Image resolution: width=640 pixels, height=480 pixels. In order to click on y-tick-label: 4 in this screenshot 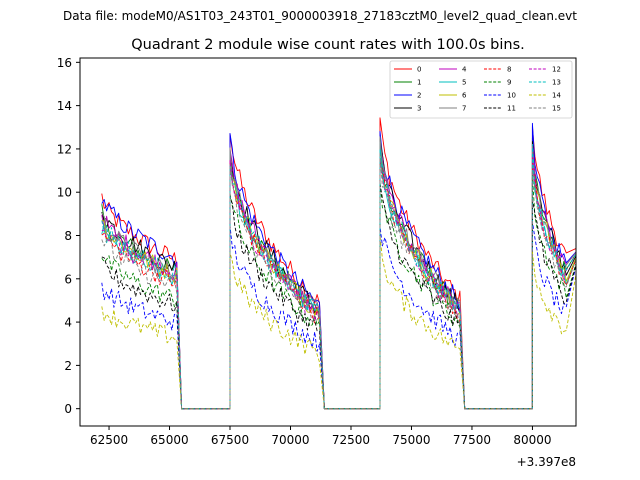, I will do `click(68, 323)`.